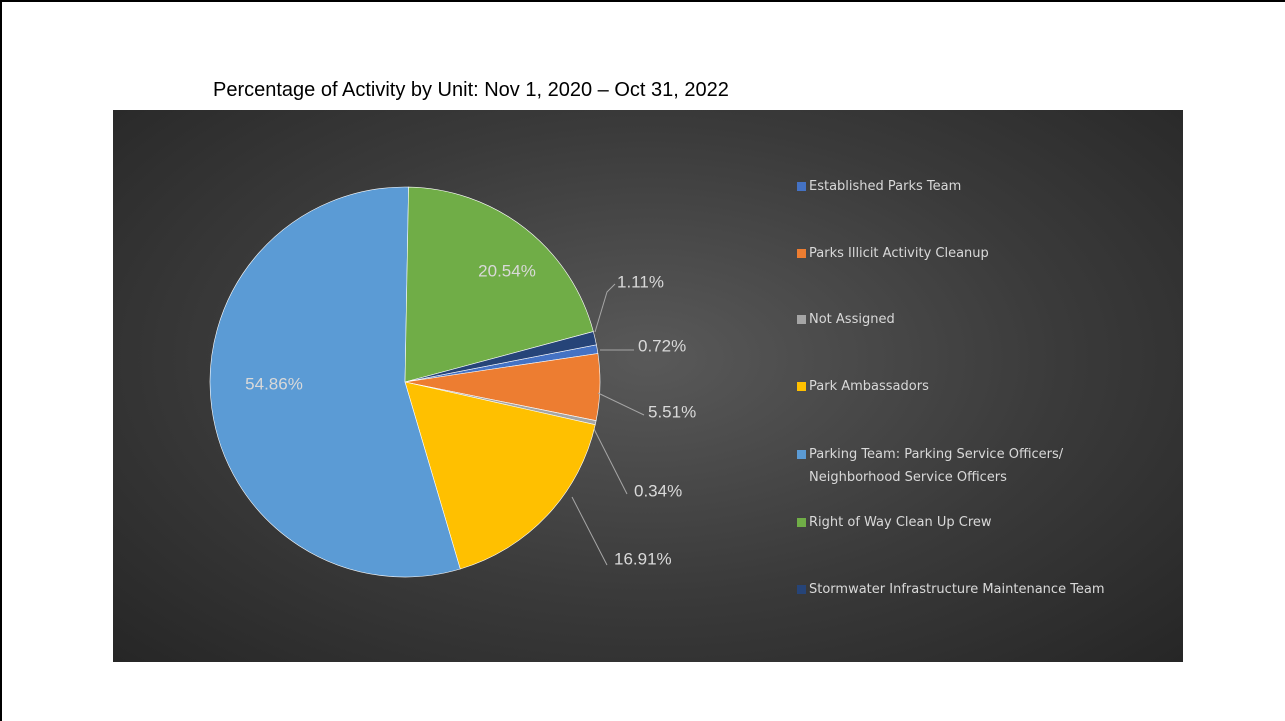  I want to click on legend-label: Parks Illicit Activity Cleanup, so click(899, 253).